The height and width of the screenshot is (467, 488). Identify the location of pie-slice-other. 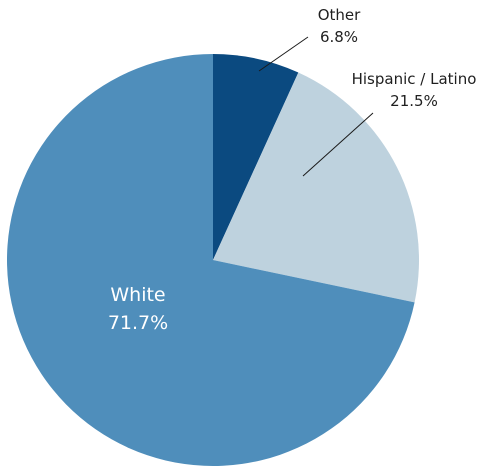
(256, 157).